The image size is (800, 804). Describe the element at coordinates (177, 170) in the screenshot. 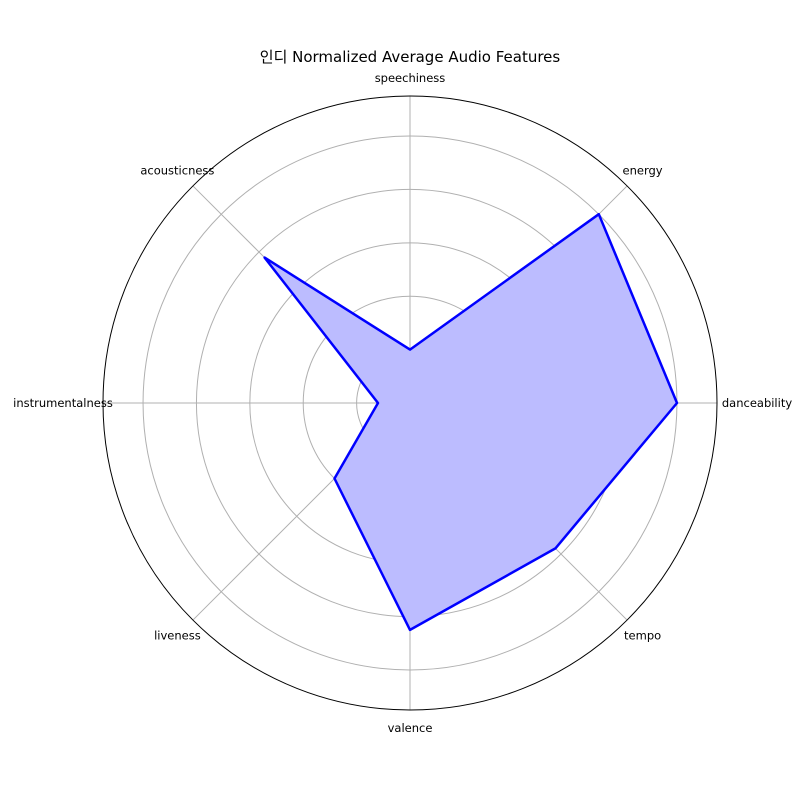

I see `axis-label-acousticness: acousticness` at that location.